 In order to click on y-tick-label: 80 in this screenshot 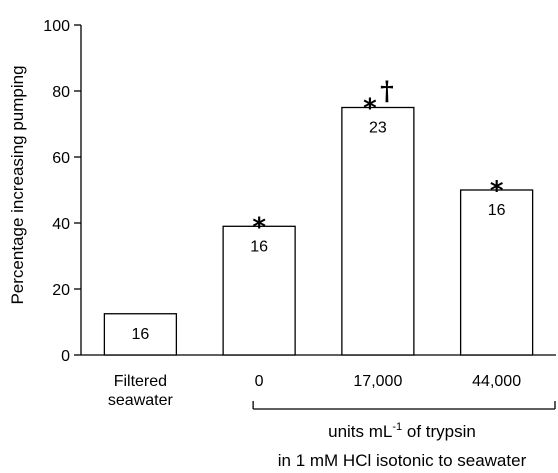, I will do `click(61, 92)`.